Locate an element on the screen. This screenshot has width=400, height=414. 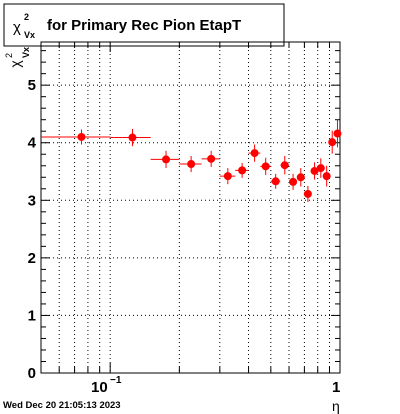
y-tick-label: 4 is located at coordinates (32, 143).